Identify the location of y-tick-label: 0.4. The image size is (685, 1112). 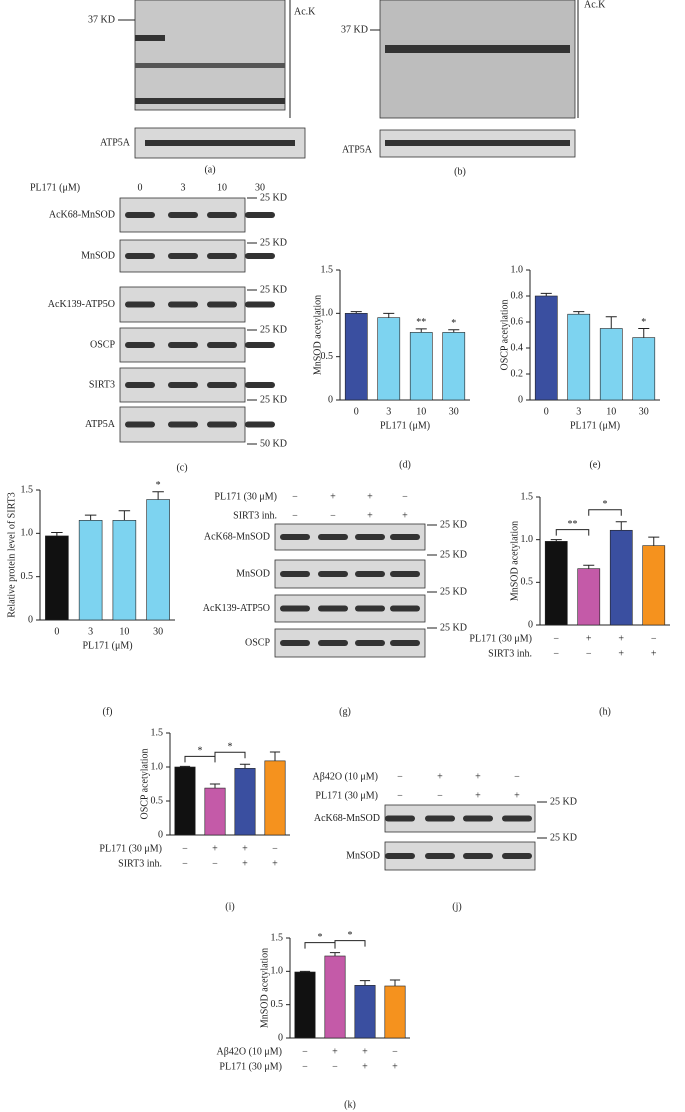
(517, 347).